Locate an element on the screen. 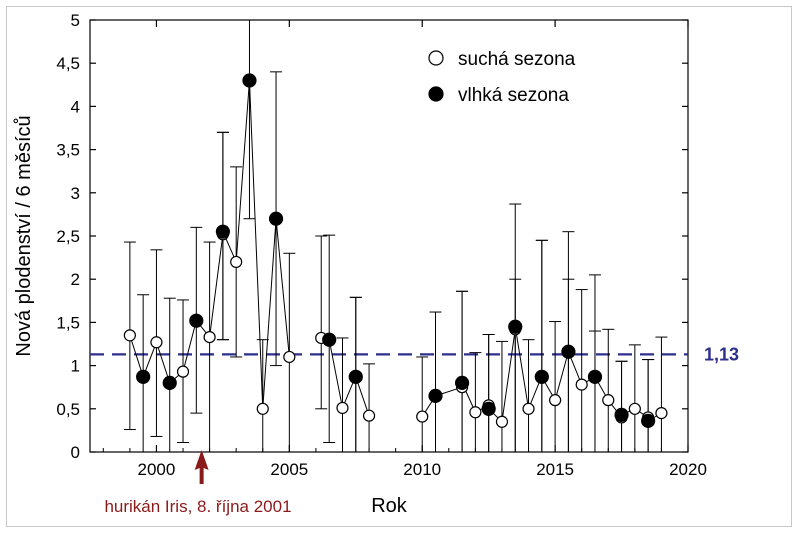 The height and width of the screenshot is (535, 800). legend: suchá sezona vlhká sezona is located at coordinates (502, 77).